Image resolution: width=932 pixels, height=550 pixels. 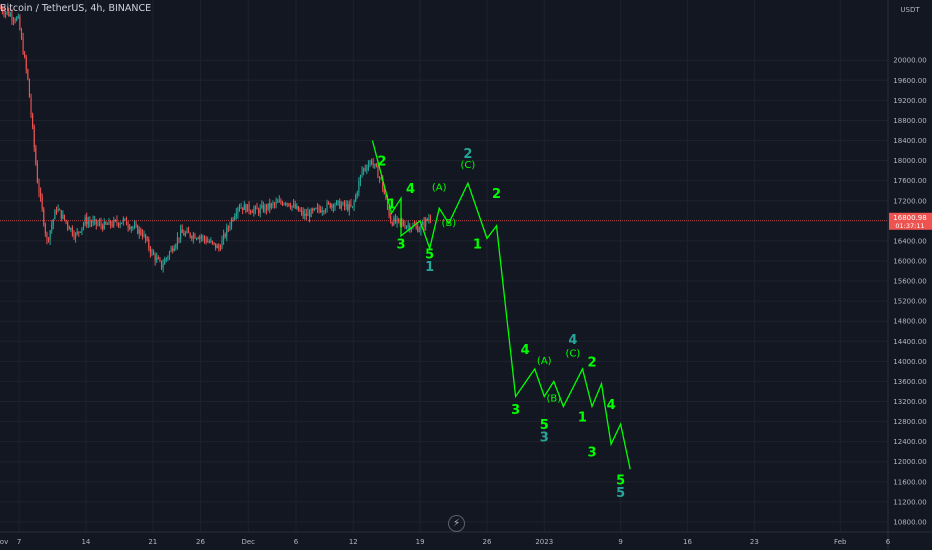 I want to click on lightning-bolt-icon: ⚡, so click(x=456, y=523).